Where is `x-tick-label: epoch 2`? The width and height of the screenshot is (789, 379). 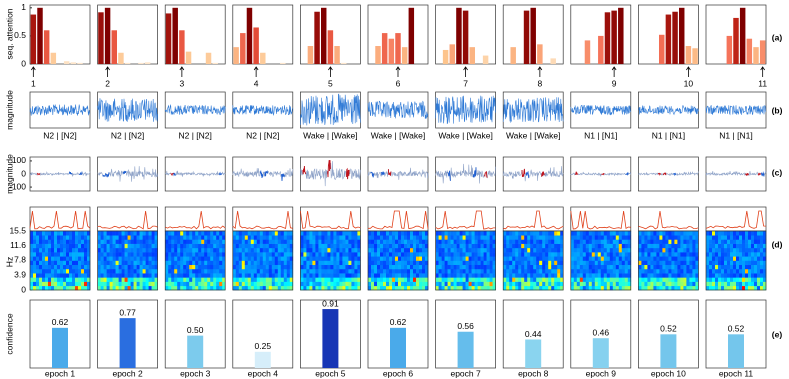 x-tick-label: epoch 2 is located at coordinates (127, 373).